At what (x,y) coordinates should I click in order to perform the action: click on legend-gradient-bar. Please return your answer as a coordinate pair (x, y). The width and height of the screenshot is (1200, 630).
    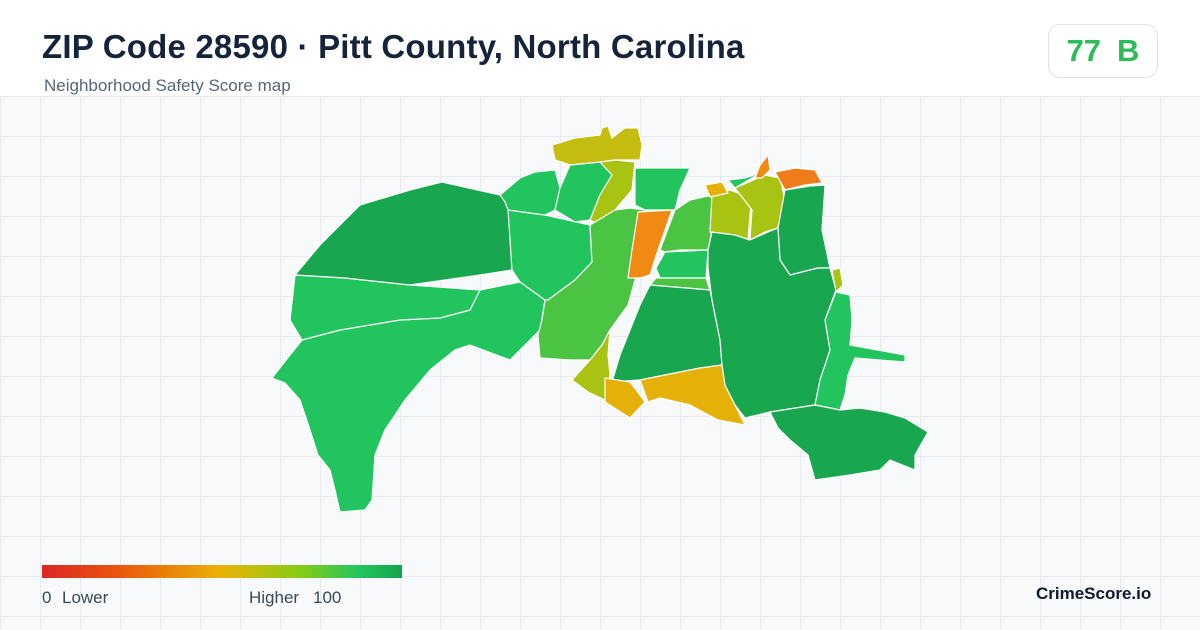
    Looking at the image, I should click on (222, 571).